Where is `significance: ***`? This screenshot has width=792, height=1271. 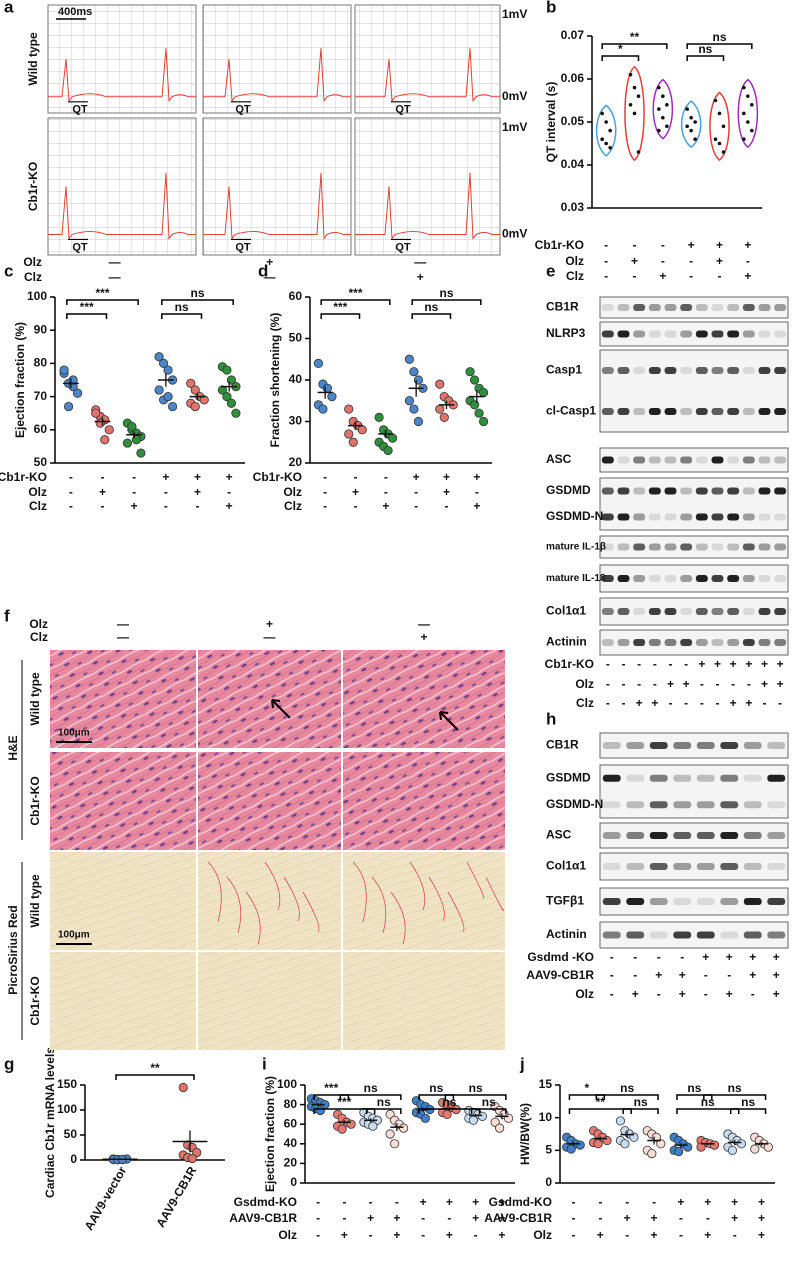 significance: *** is located at coordinates (87, 307).